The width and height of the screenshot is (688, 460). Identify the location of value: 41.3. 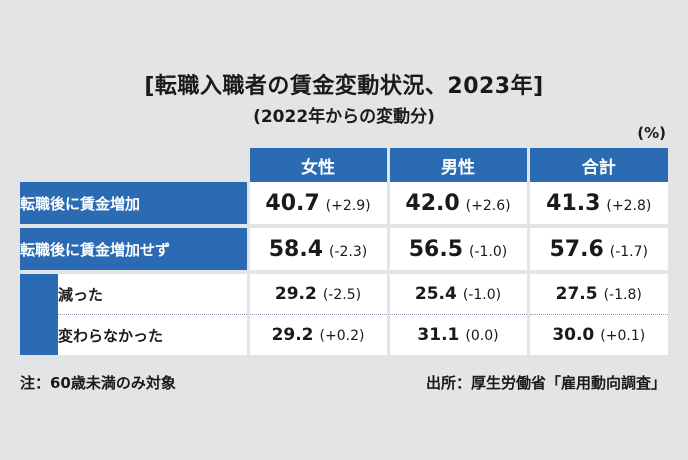
(573, 203).